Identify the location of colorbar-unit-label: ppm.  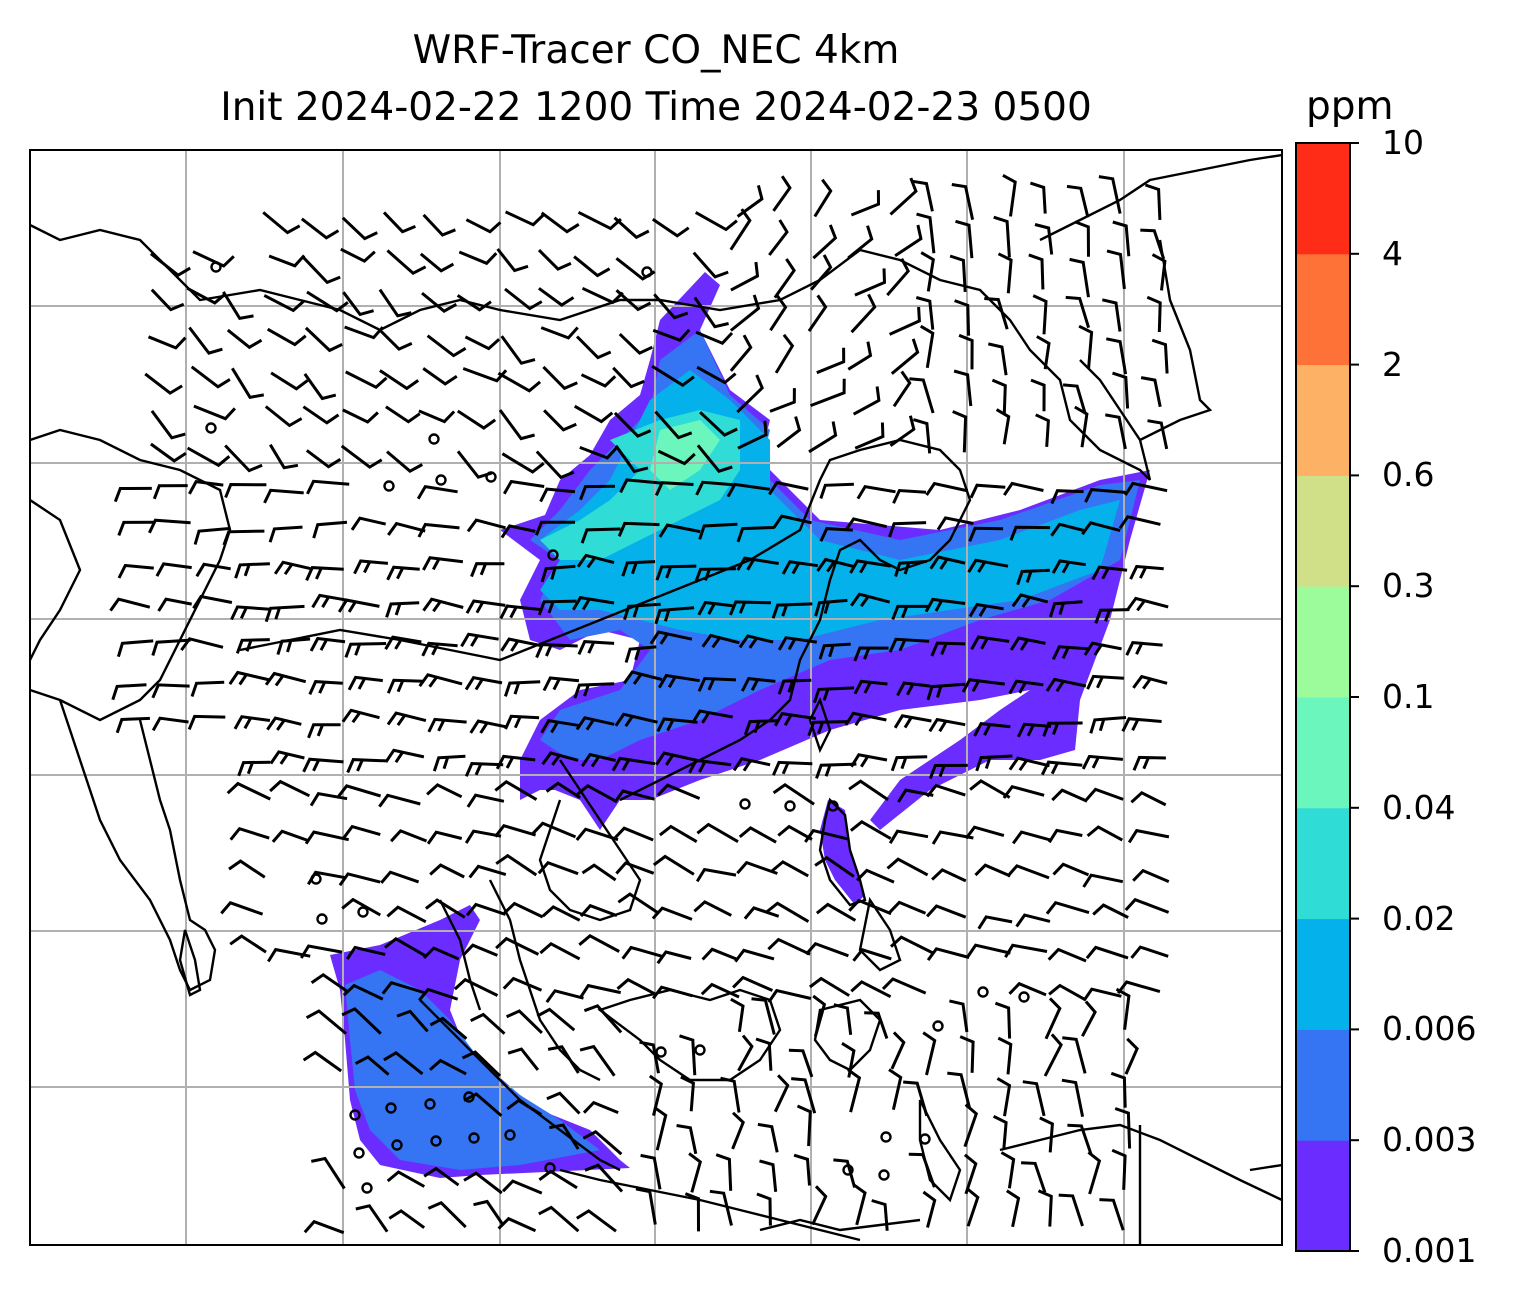
(1350, 106).